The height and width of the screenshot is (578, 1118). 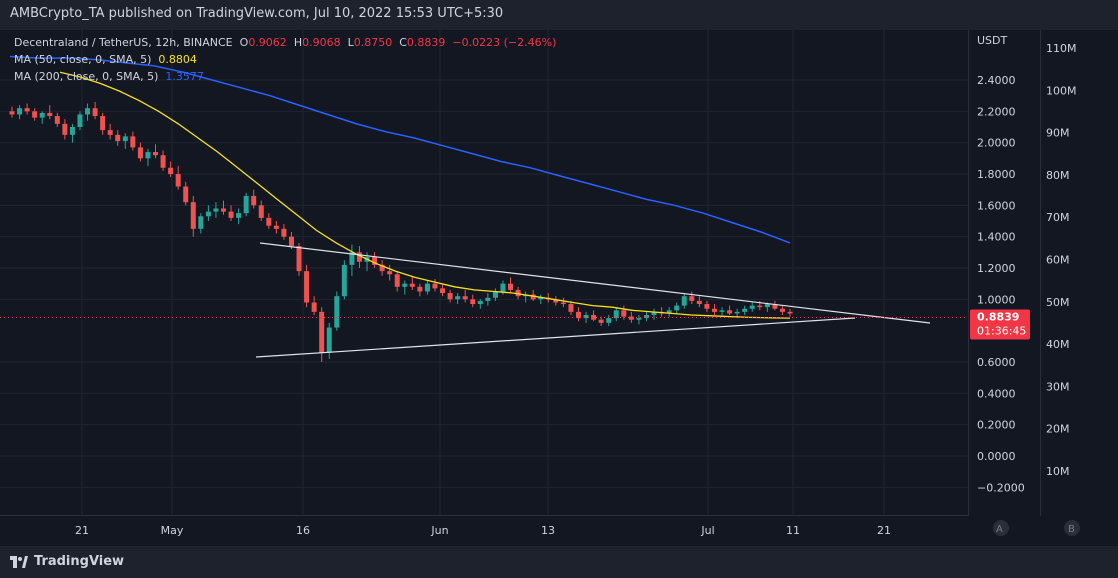 What do you see at coordinates (285, 76) in the screenshot?
I see `ma200-row: MA (200, close, 0, SMA, 5) 1.3577` at bounding box center [285, 76].